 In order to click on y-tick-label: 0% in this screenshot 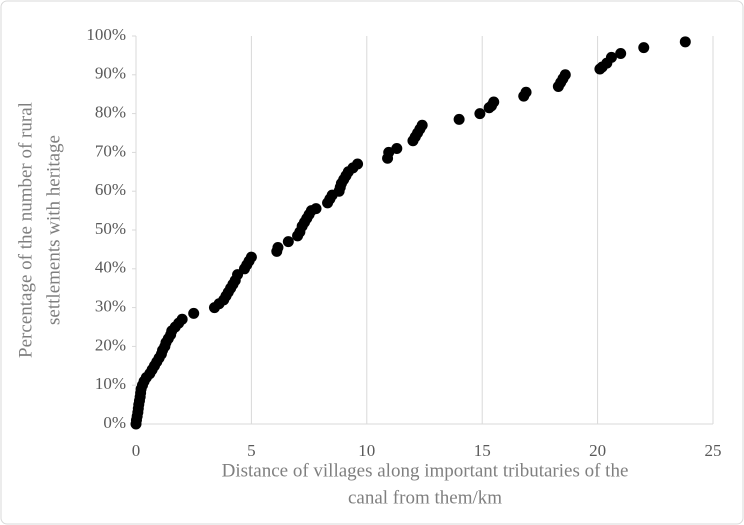, I will do `click(114, 422)`.